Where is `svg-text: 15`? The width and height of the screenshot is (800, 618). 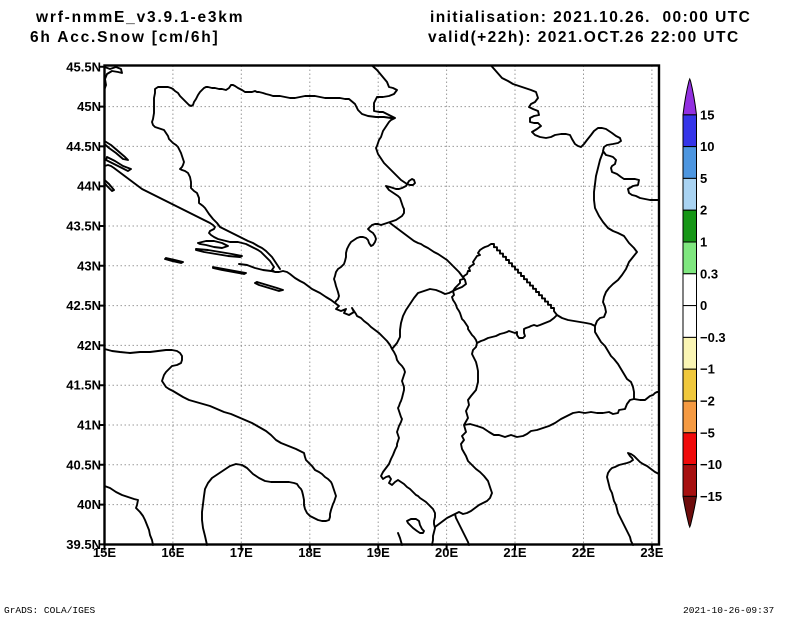 svg-text: 15 is located at coordinates (707, 114).